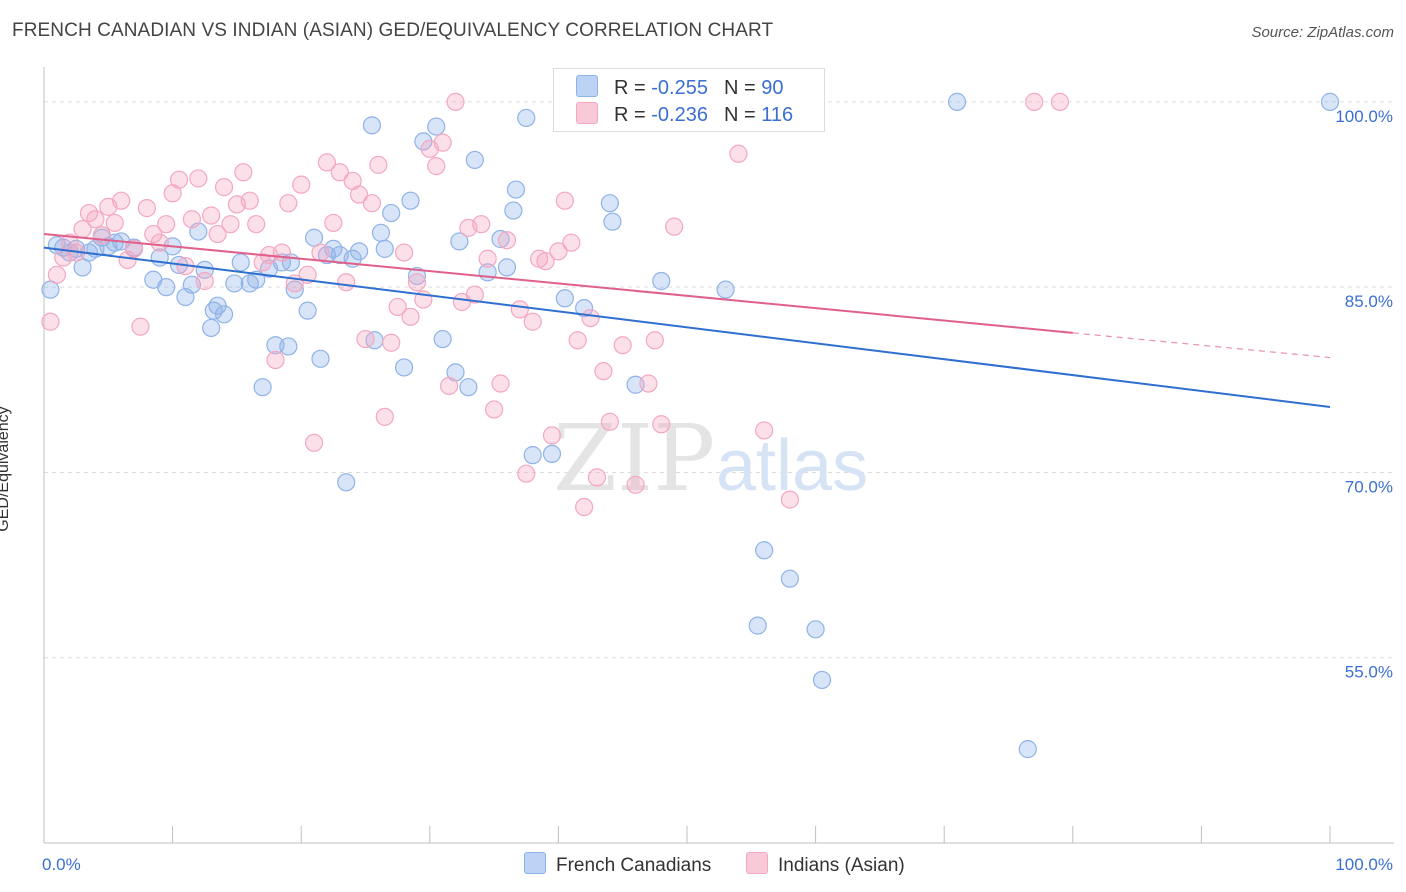  What do you see at coordinates (777, 115) in the screenshot?
I see `legend-n-value-indians-asian: 116` at bounding box center [777, 115].